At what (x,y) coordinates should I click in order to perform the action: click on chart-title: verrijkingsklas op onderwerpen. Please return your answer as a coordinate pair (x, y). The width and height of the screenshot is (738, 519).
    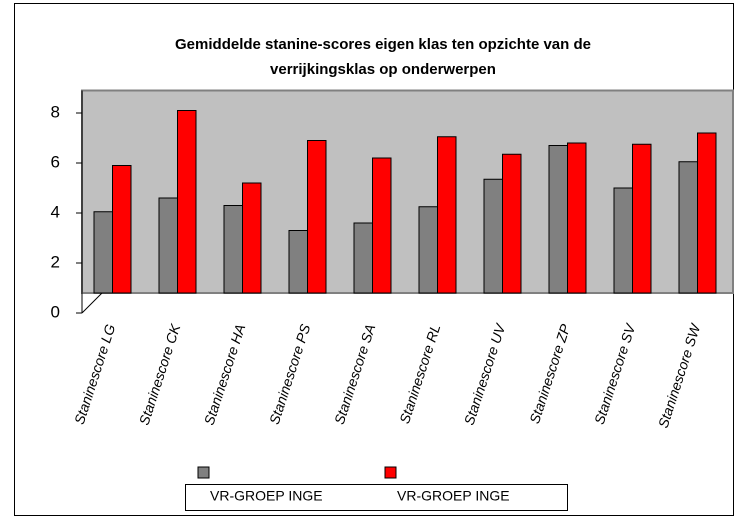
    Looking at the image, I should click on (383, 69).